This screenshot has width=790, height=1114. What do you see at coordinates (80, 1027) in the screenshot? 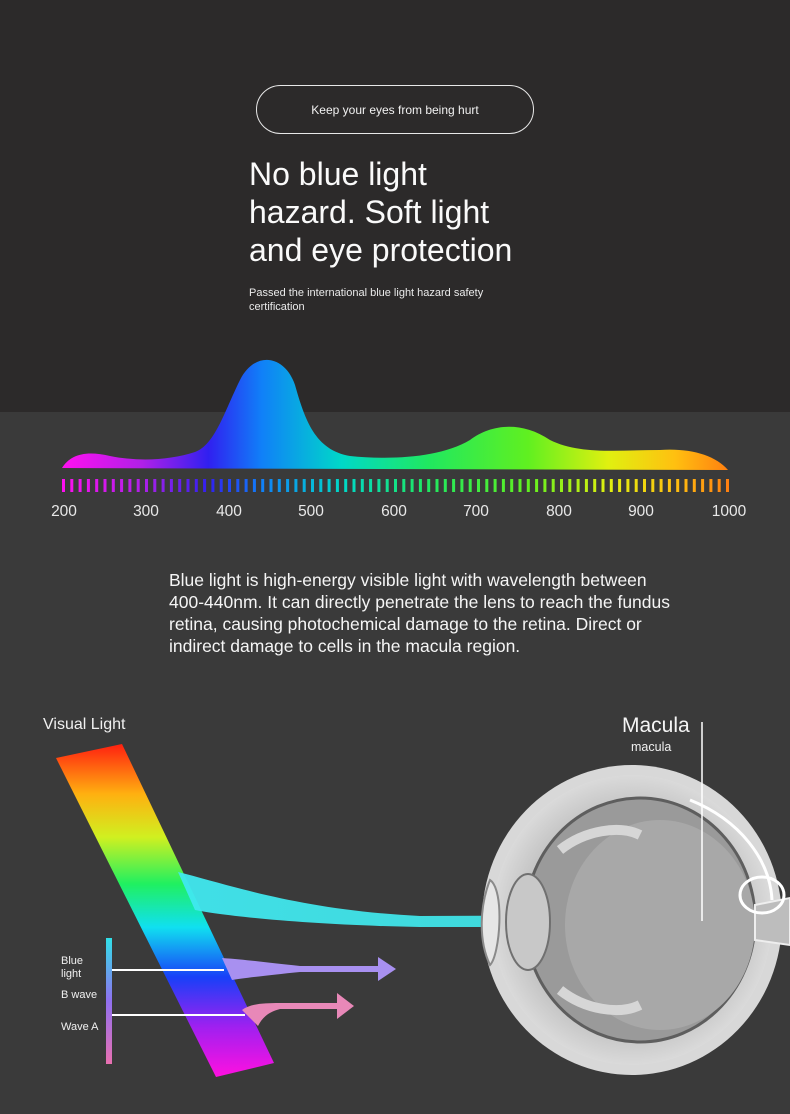
I see `wave-a-label: Wave A` at bounding box center [80, 1027].